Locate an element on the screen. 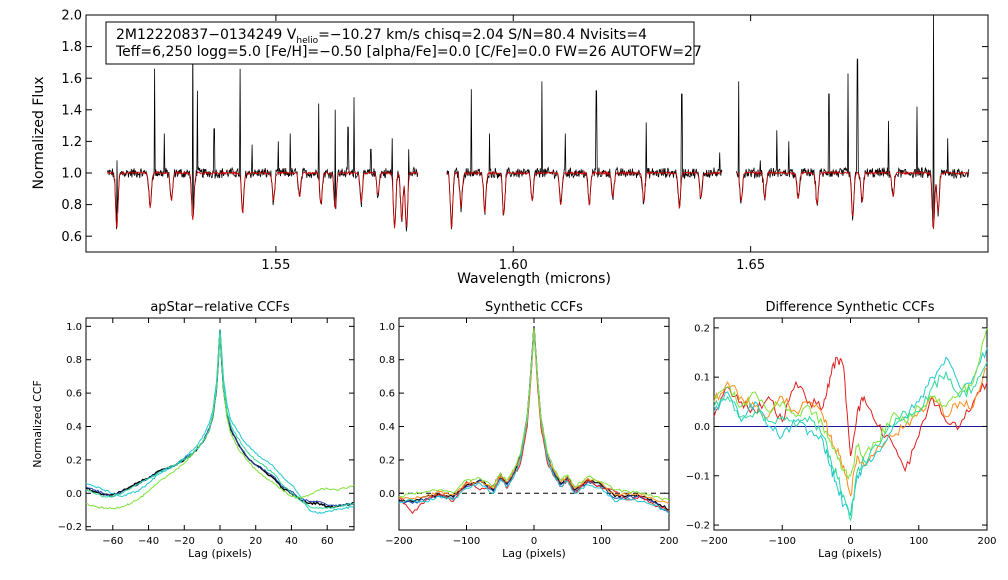  spectrum-xtick-label: 1.60 is located at coordinates (513, 265).